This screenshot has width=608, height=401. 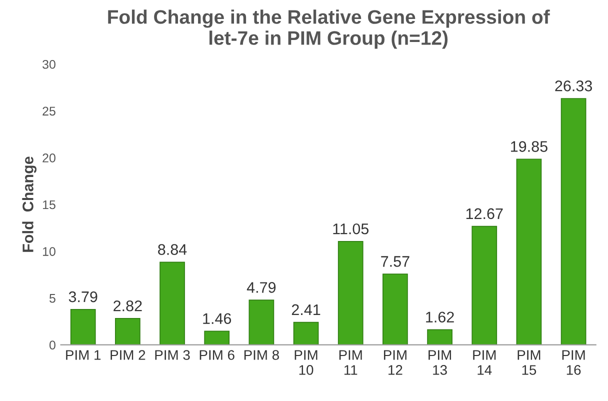 What do you see at coordinates (573, 86) in the screenshot?
I see `data-label: 26.33` at bounding box center [573, 86].